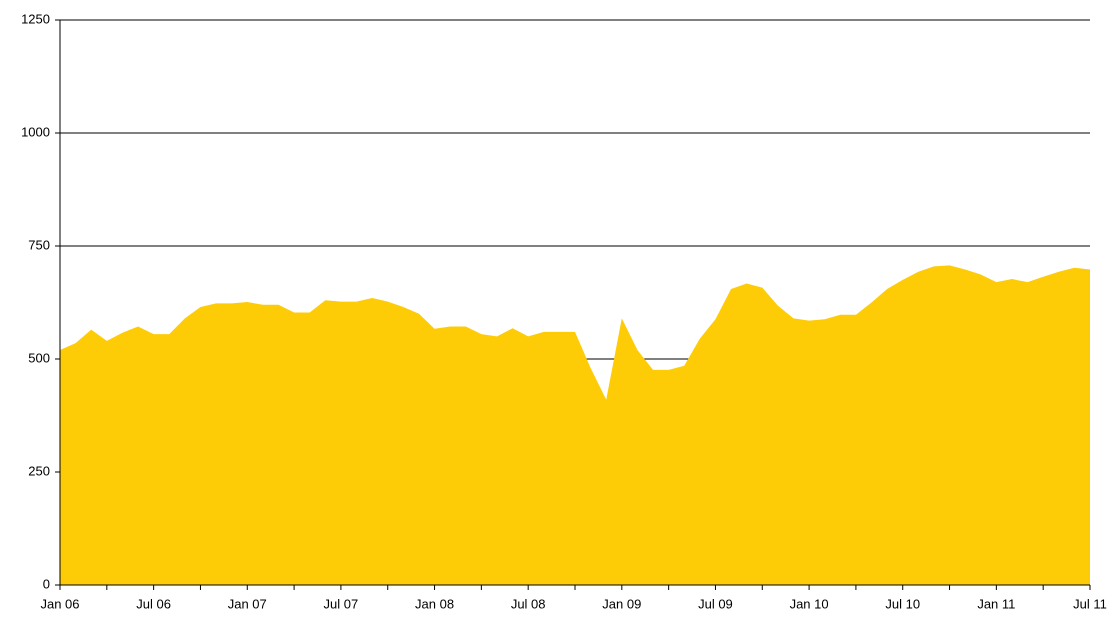 The height and width of the screenshot is (619, 1118). What do you see at coordinates (35, 131) in the screenshot?
I see `y-tick-label: 1000` at bounding box center [35, 131].